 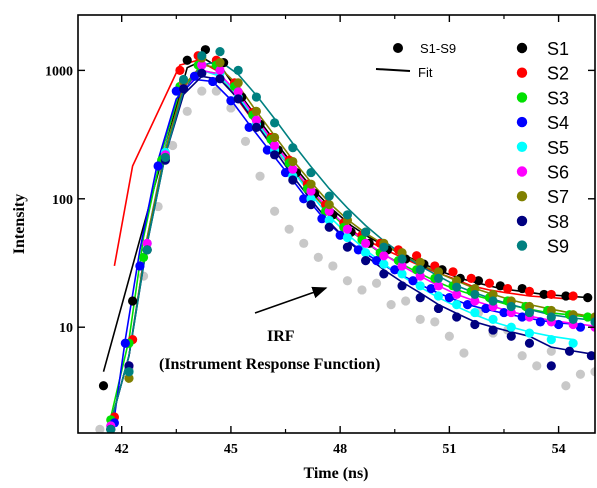 What do you see at coordinates (558, 247) in the screenshot?
I see `legend-label-s9: S9` at bounding box center [558, 247].